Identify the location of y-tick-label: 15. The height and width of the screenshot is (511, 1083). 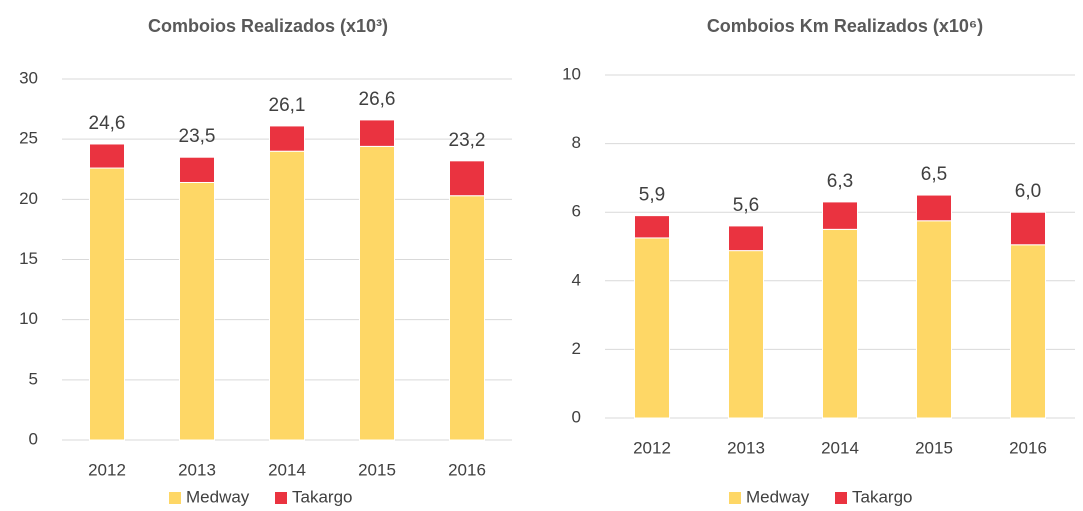
(28, 258).